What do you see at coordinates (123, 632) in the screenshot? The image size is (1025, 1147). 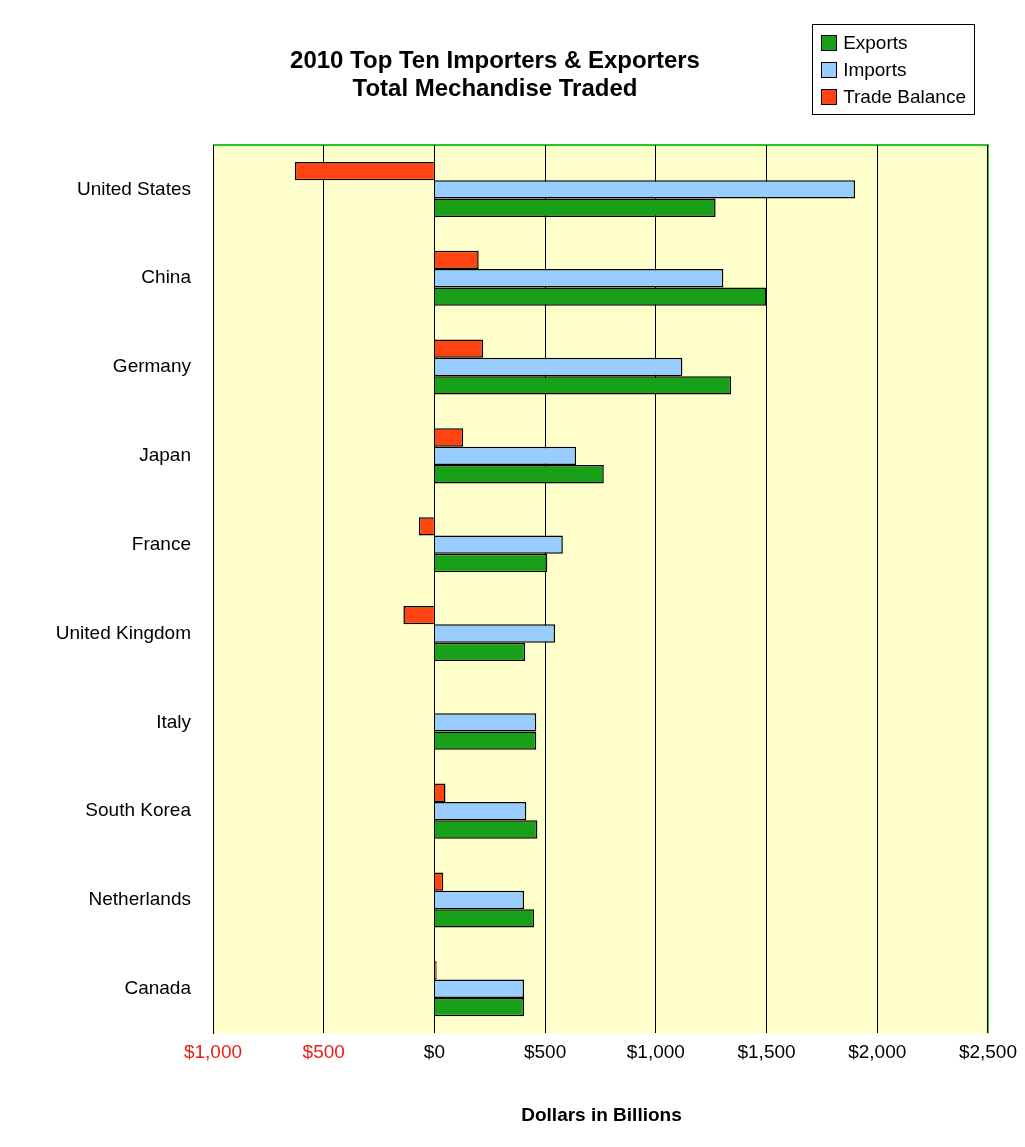 I see `y-tick-label: United Kingdom` at bounding box center [123, 632].